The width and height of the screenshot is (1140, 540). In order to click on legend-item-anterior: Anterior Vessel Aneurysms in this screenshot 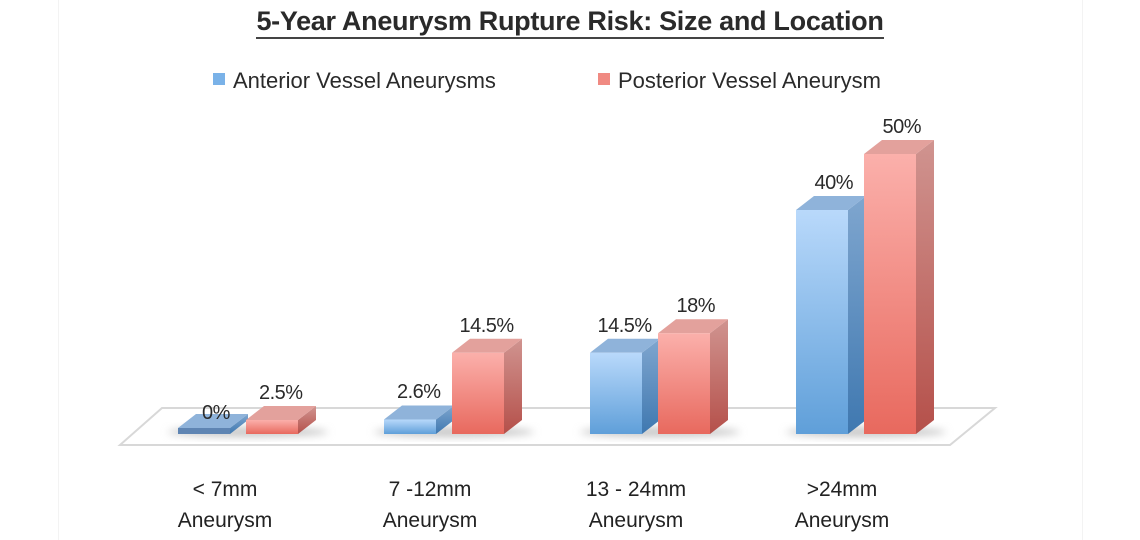, I will do `click(354, 81)`.